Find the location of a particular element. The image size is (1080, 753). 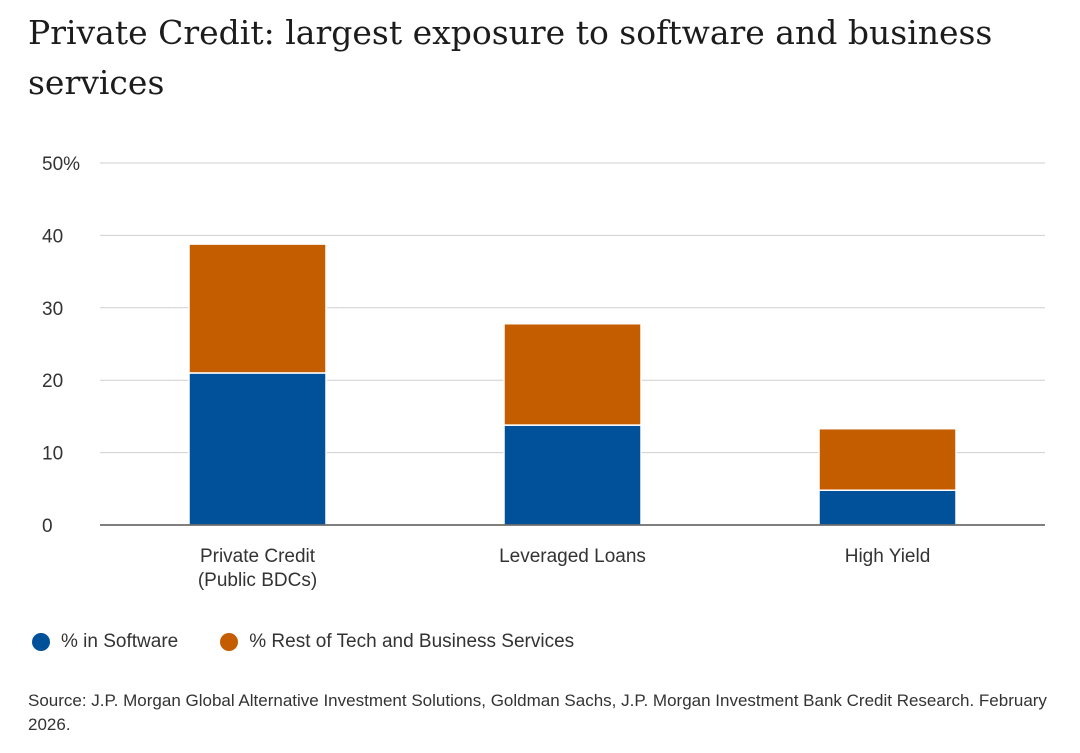

y-tick-label: 30 is located at coordinates (52, 309).